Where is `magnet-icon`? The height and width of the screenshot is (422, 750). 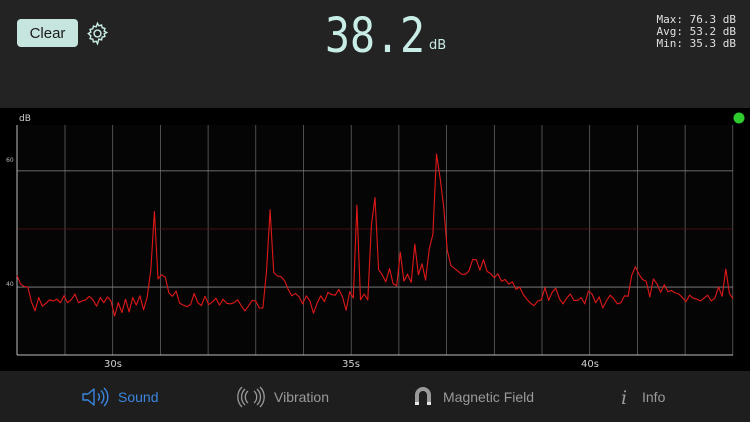 magnet-icon is located at coordinates (423, 395).